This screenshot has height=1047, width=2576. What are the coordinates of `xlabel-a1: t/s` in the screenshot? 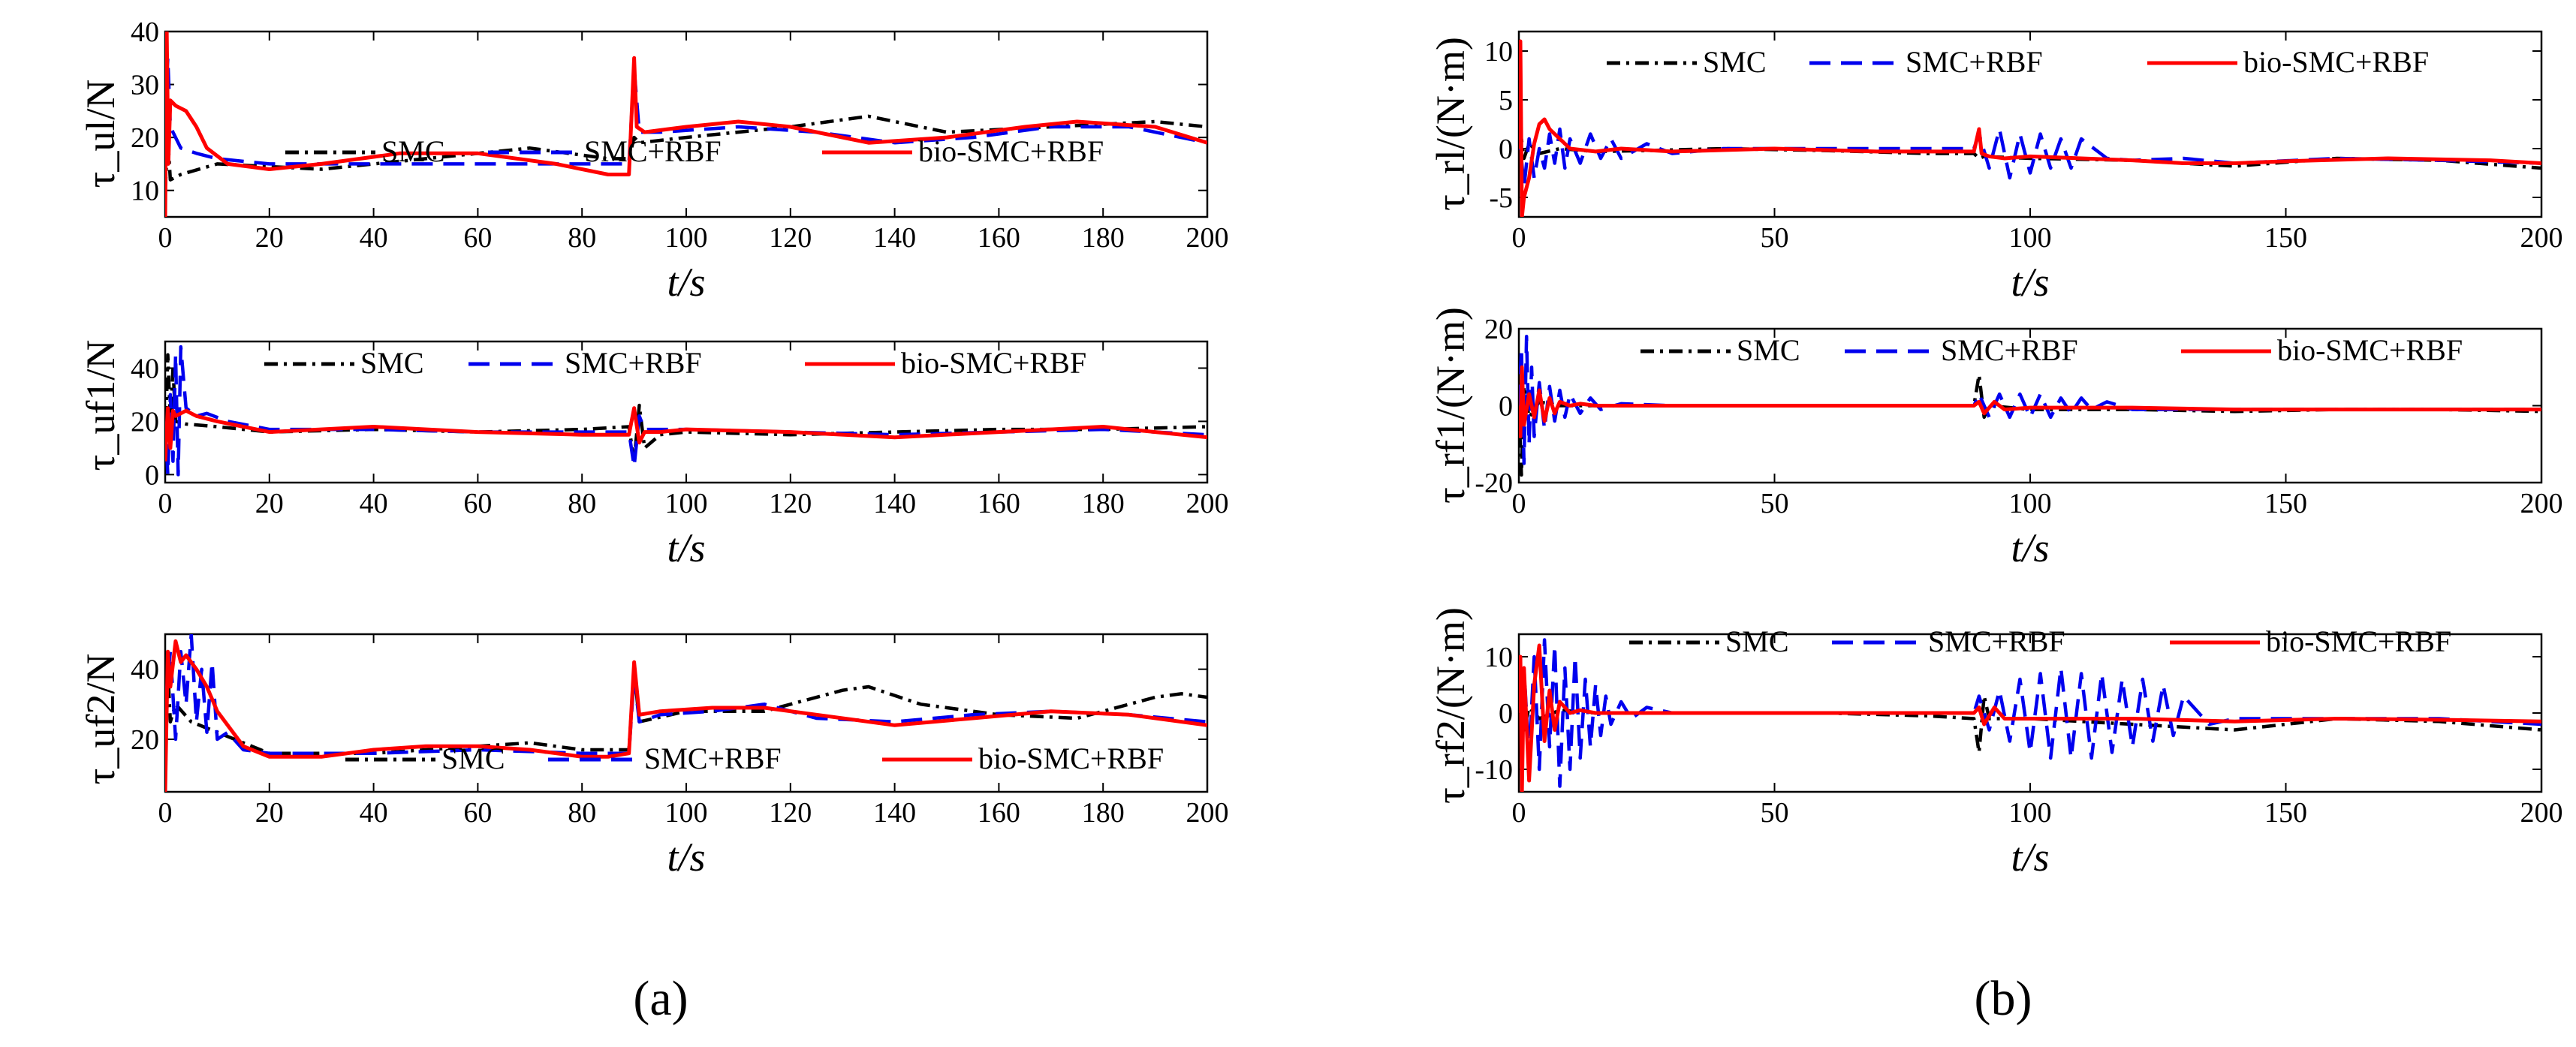 It's located at (686, 282).